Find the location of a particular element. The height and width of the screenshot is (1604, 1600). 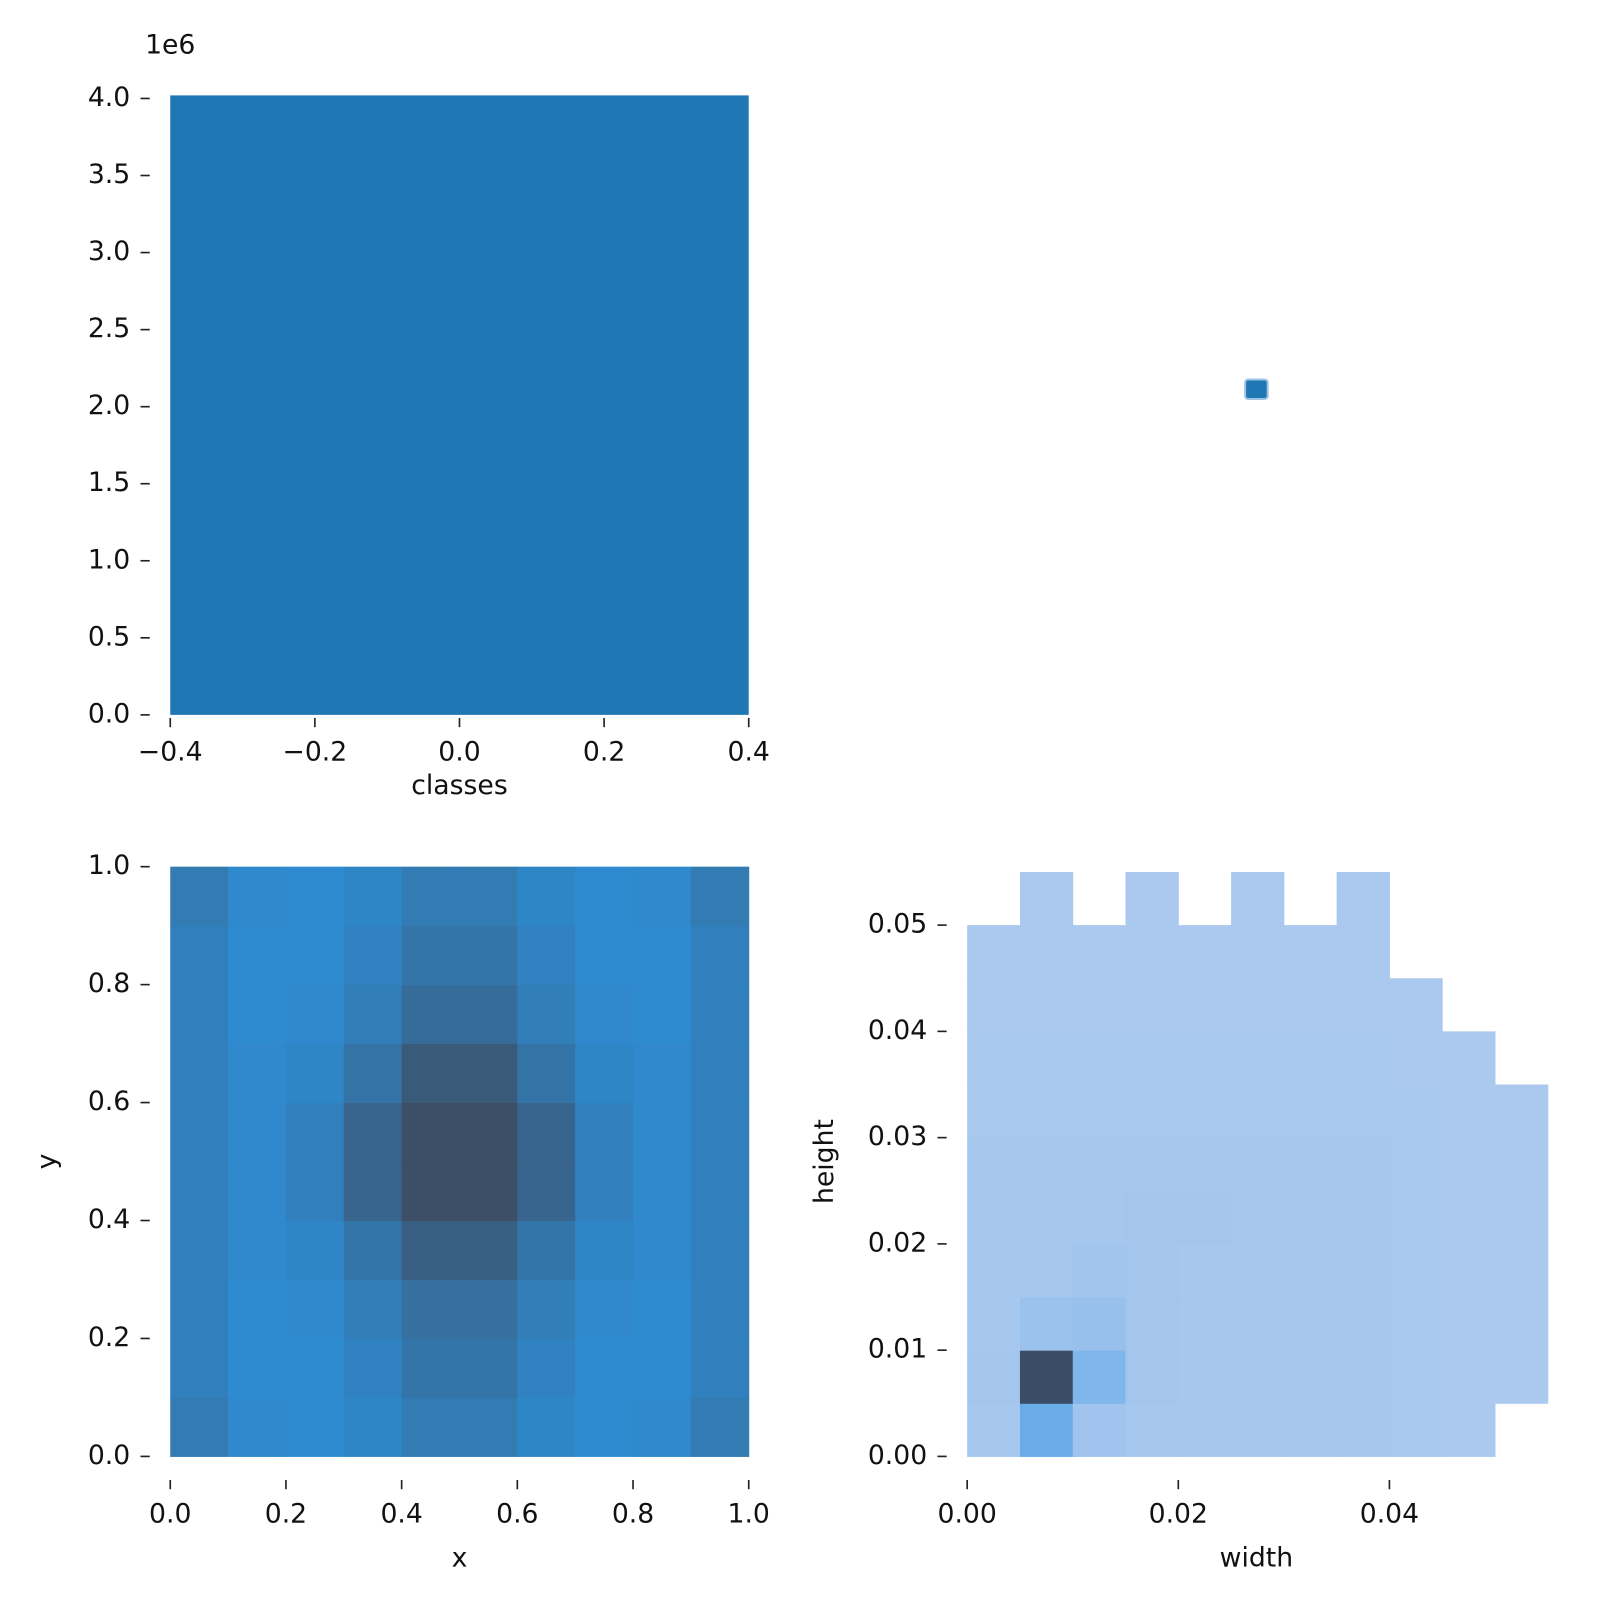

x-tick-label: 0.02 is located at coordinates (1178, 1513).